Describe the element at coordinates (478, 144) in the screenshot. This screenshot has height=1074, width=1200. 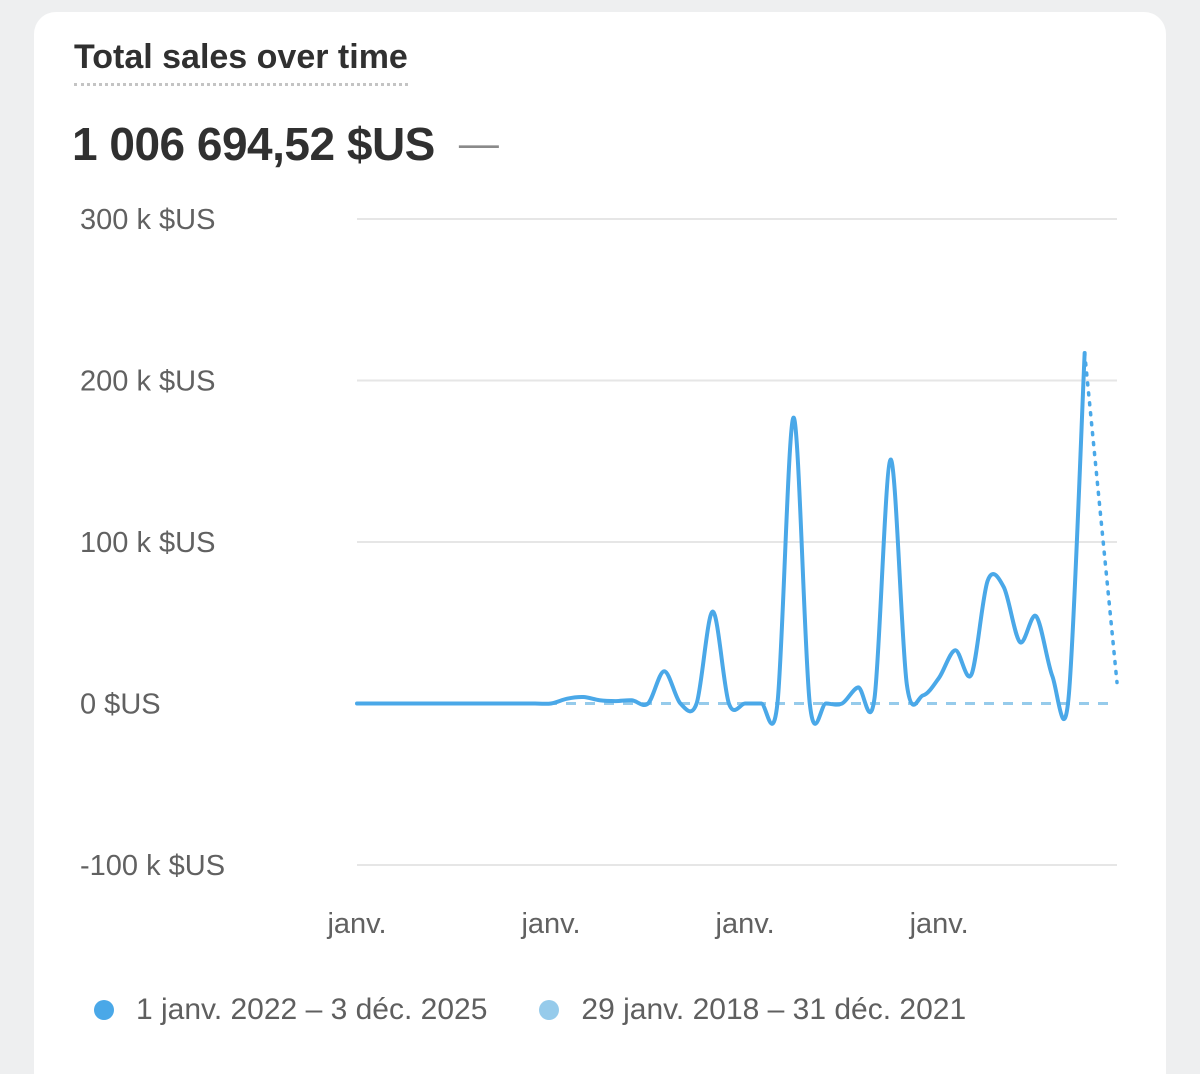
I see `comparison-value: —` at that location.